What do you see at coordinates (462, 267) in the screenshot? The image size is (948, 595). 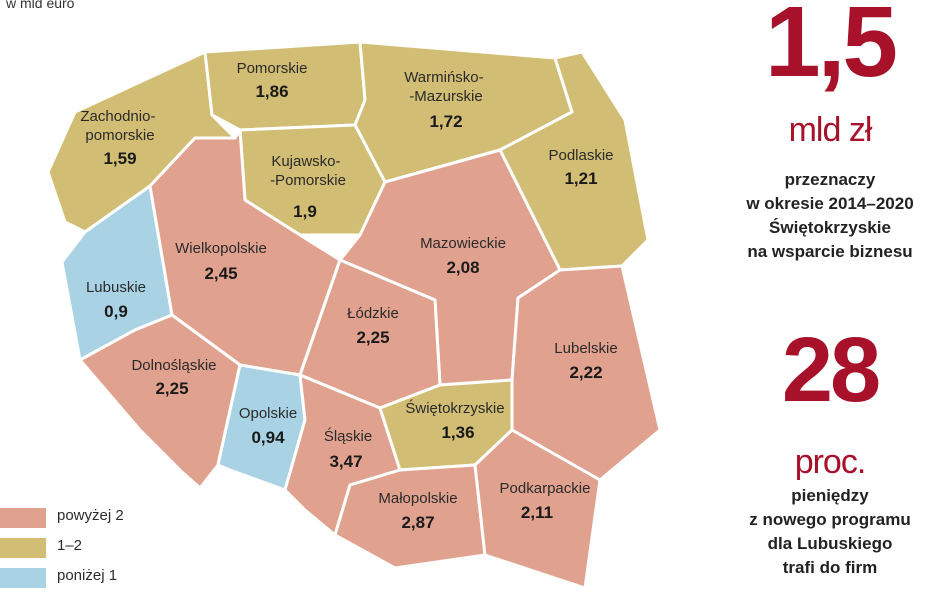 I see `label-mazowieckie-value: 2,08` at bounding box center [462, 267].